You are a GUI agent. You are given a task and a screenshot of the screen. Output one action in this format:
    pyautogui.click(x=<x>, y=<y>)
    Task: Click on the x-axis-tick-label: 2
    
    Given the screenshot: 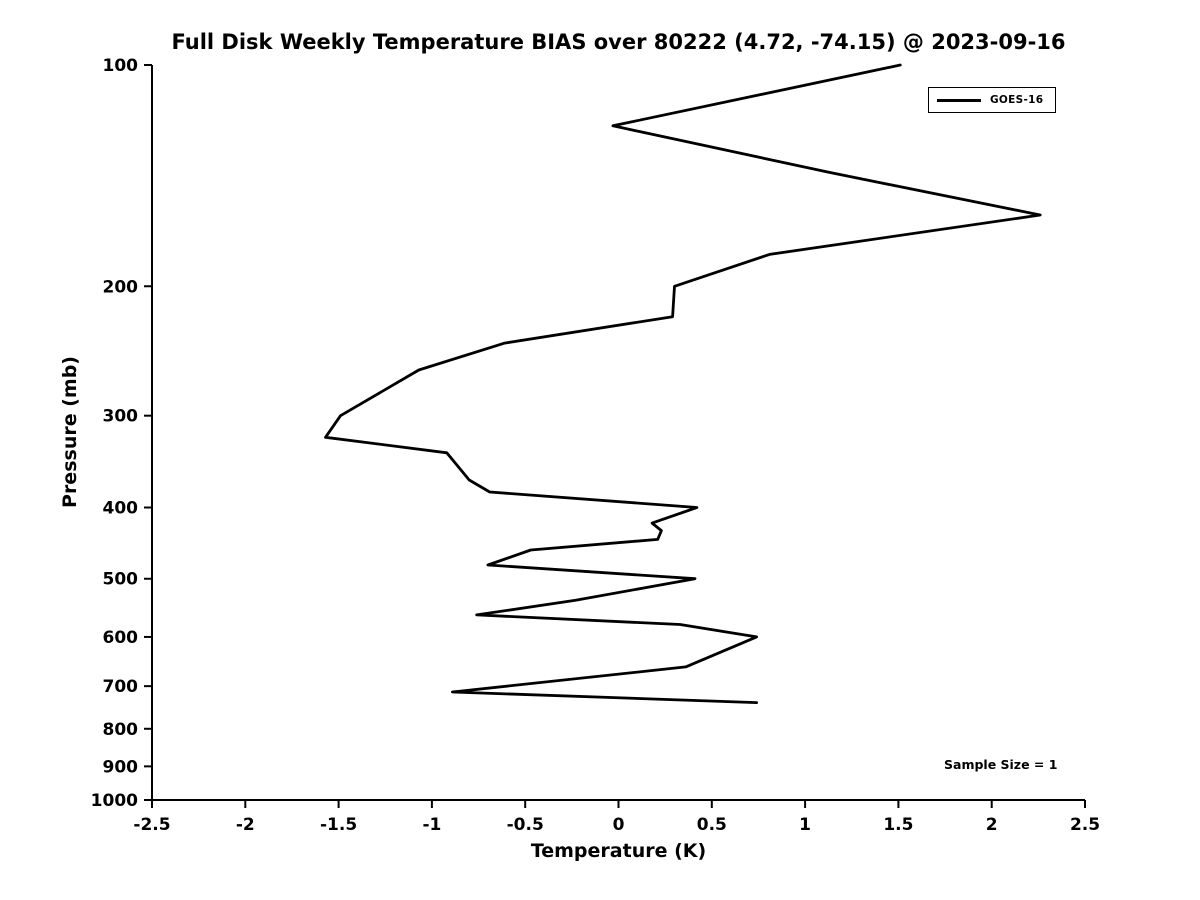 What is the action you would take?
    pyautogui.click(x=992, y=825)
    